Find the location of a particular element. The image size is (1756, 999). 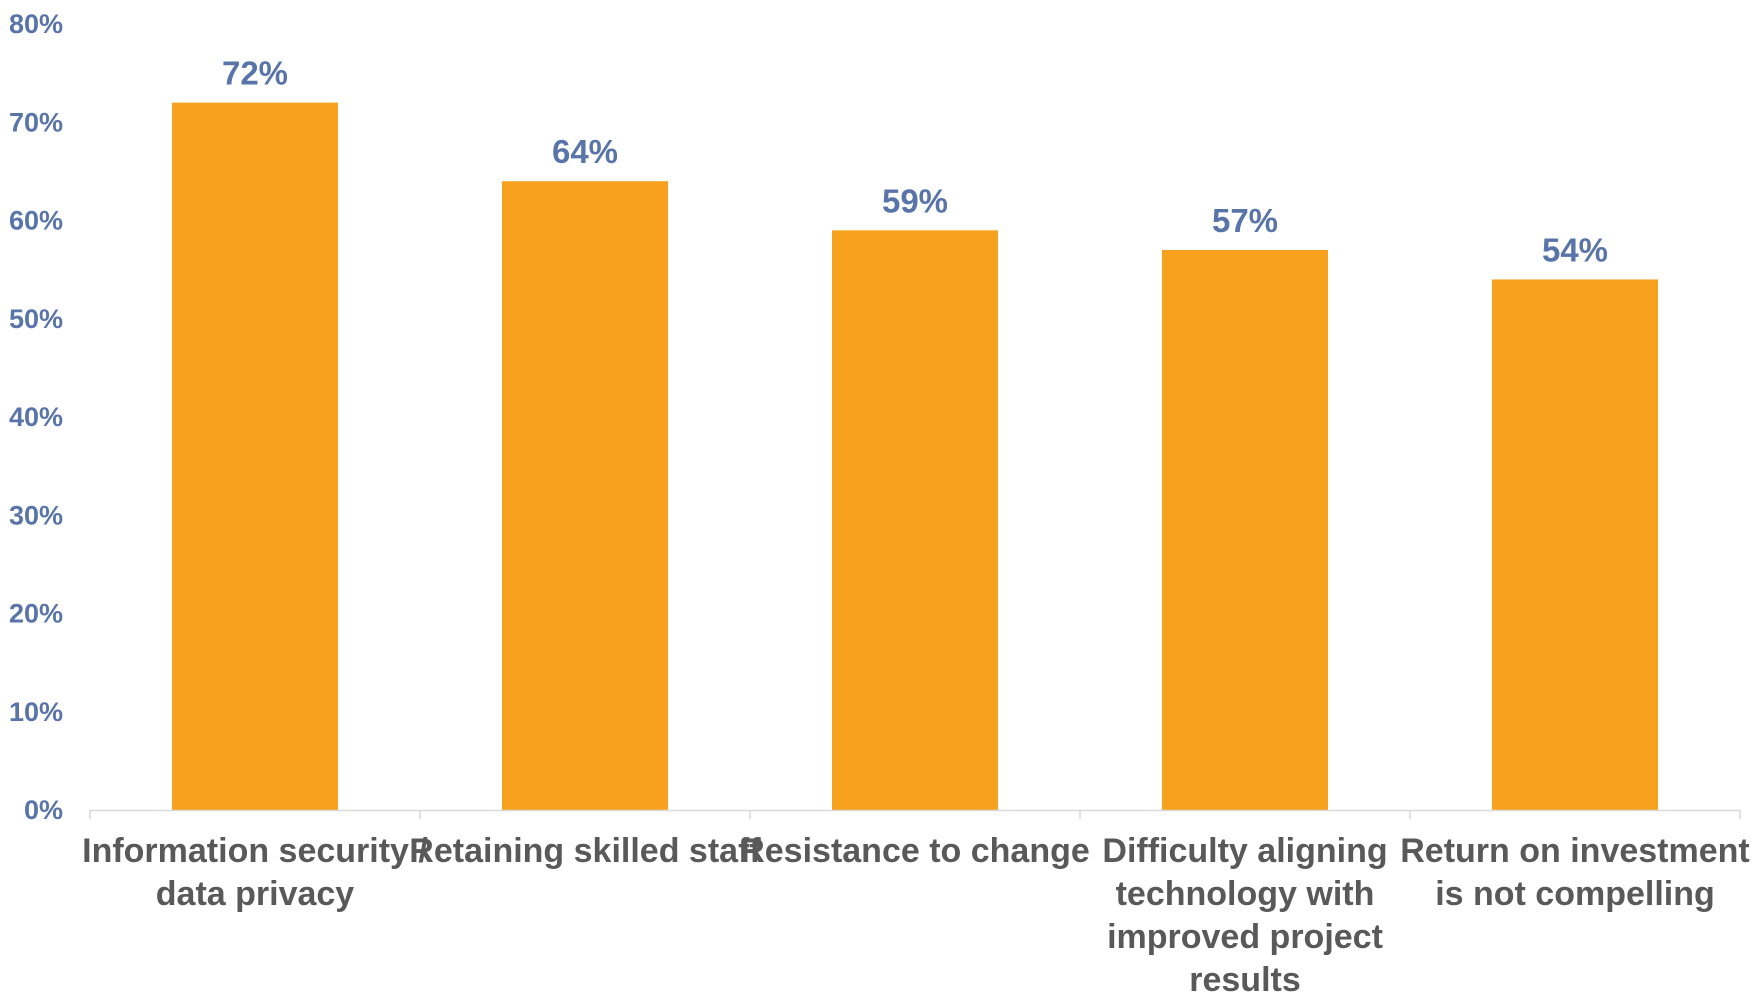

data-label: 59% is located at coordinates (915, 200).